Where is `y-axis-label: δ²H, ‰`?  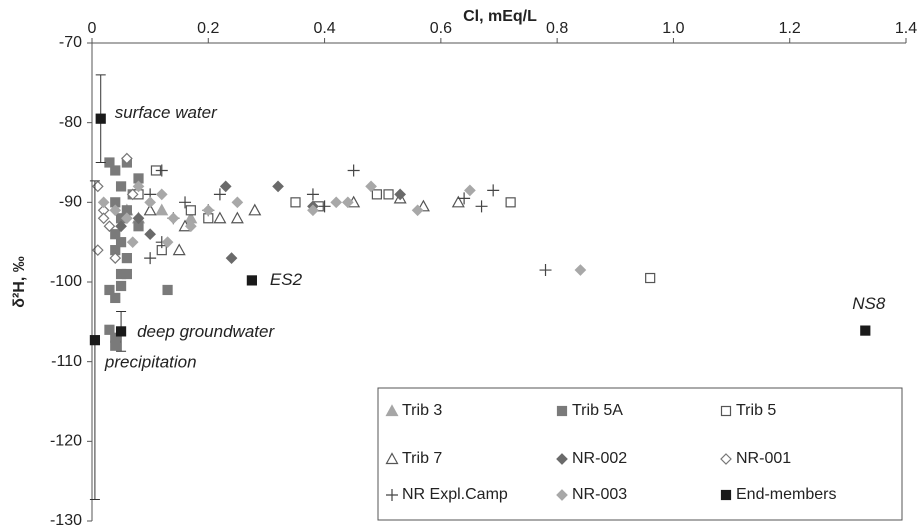 y-axis-label: δ²H, ‰ is located at coordinates (19, 281).